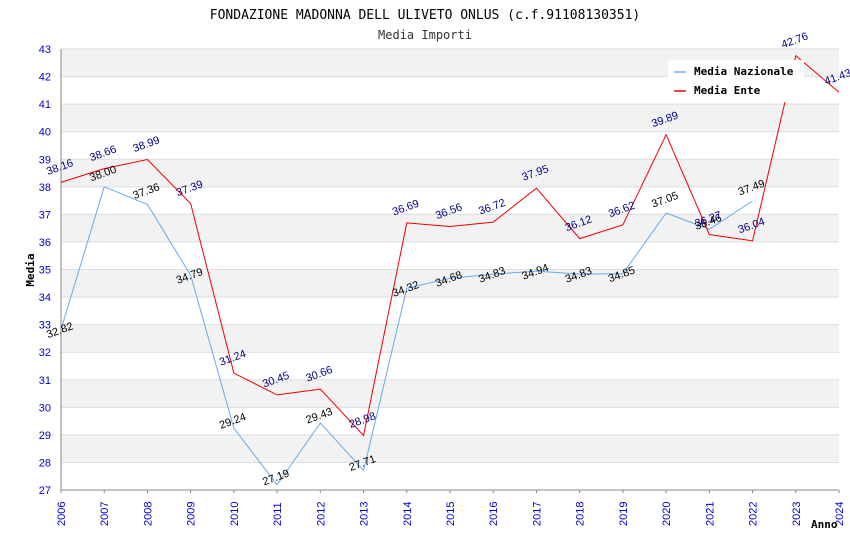 The width and height of the screenshot is (850, 550). What do you see at coordinates (365, 514) in the screenshot?
I see `x-tick-label: 2013` at bounding box center [365, 514].